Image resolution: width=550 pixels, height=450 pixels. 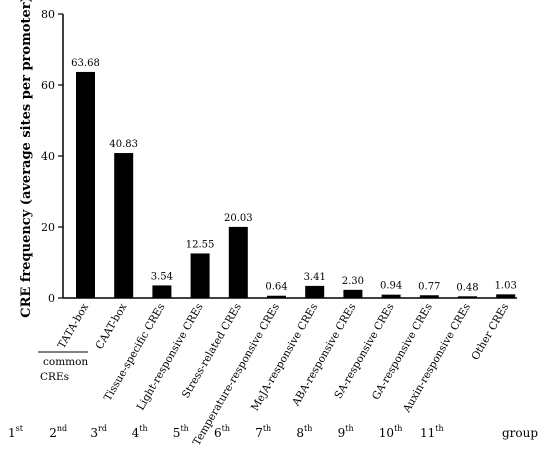 I want to click on group-number: 4th, so click(x=140, y=432).